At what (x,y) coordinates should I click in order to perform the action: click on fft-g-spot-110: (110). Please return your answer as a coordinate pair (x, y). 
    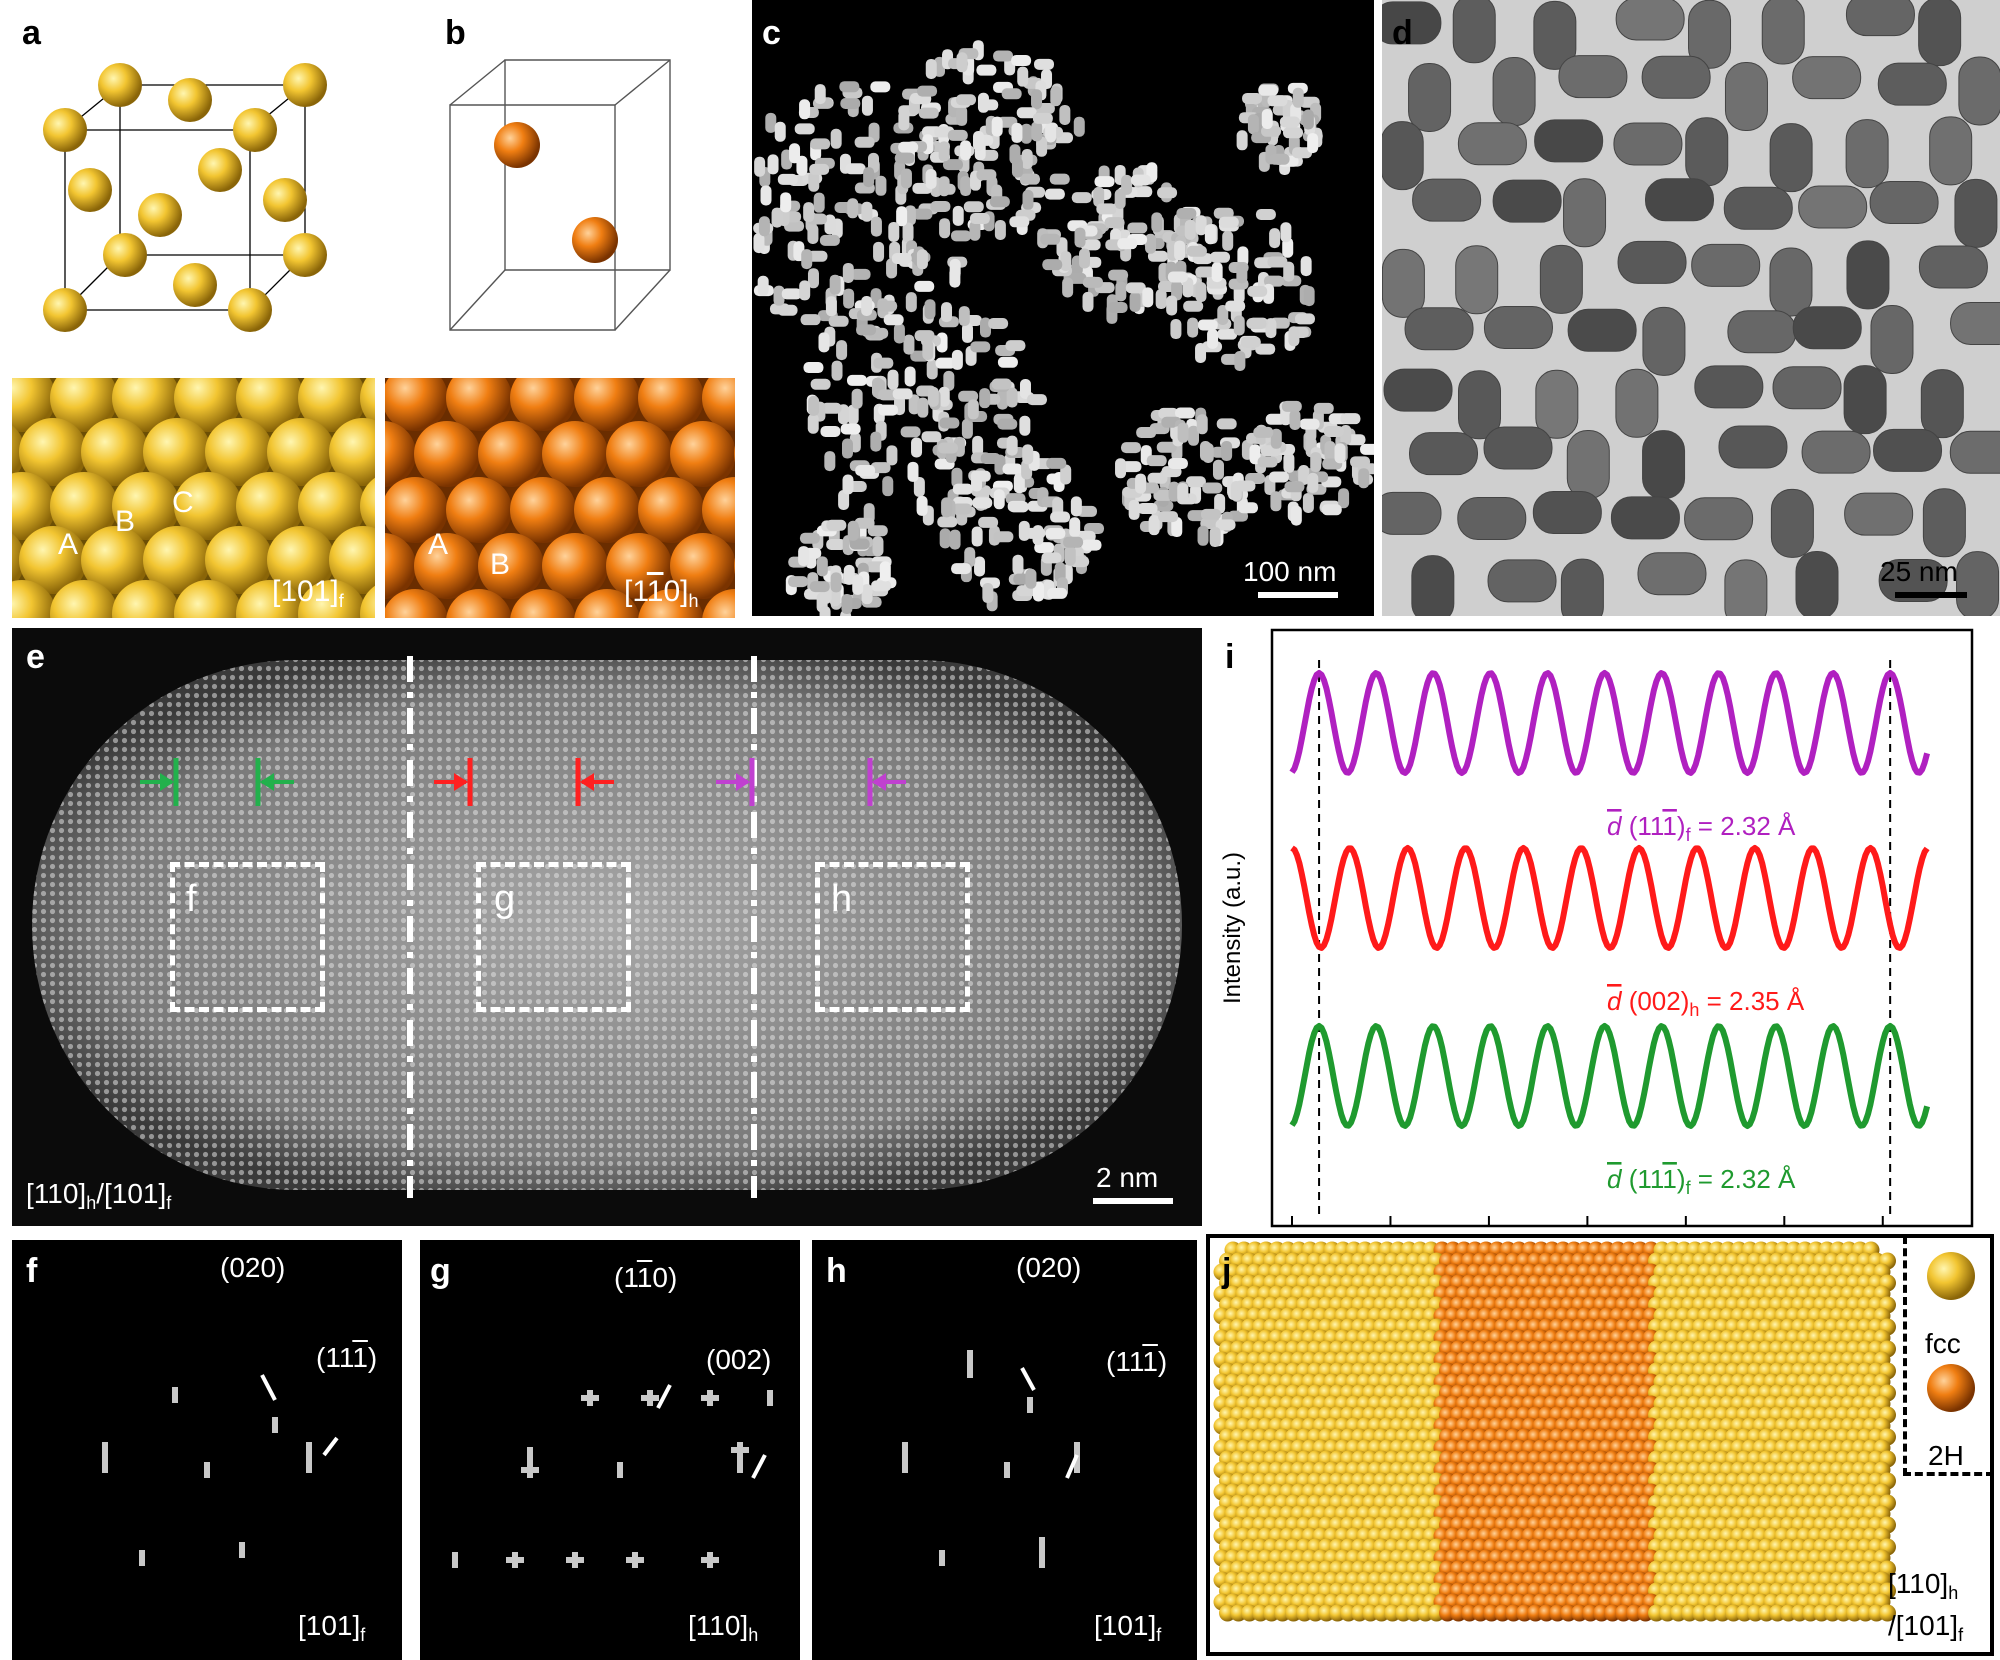
    Looking at the image, I should click on (646, 1277).